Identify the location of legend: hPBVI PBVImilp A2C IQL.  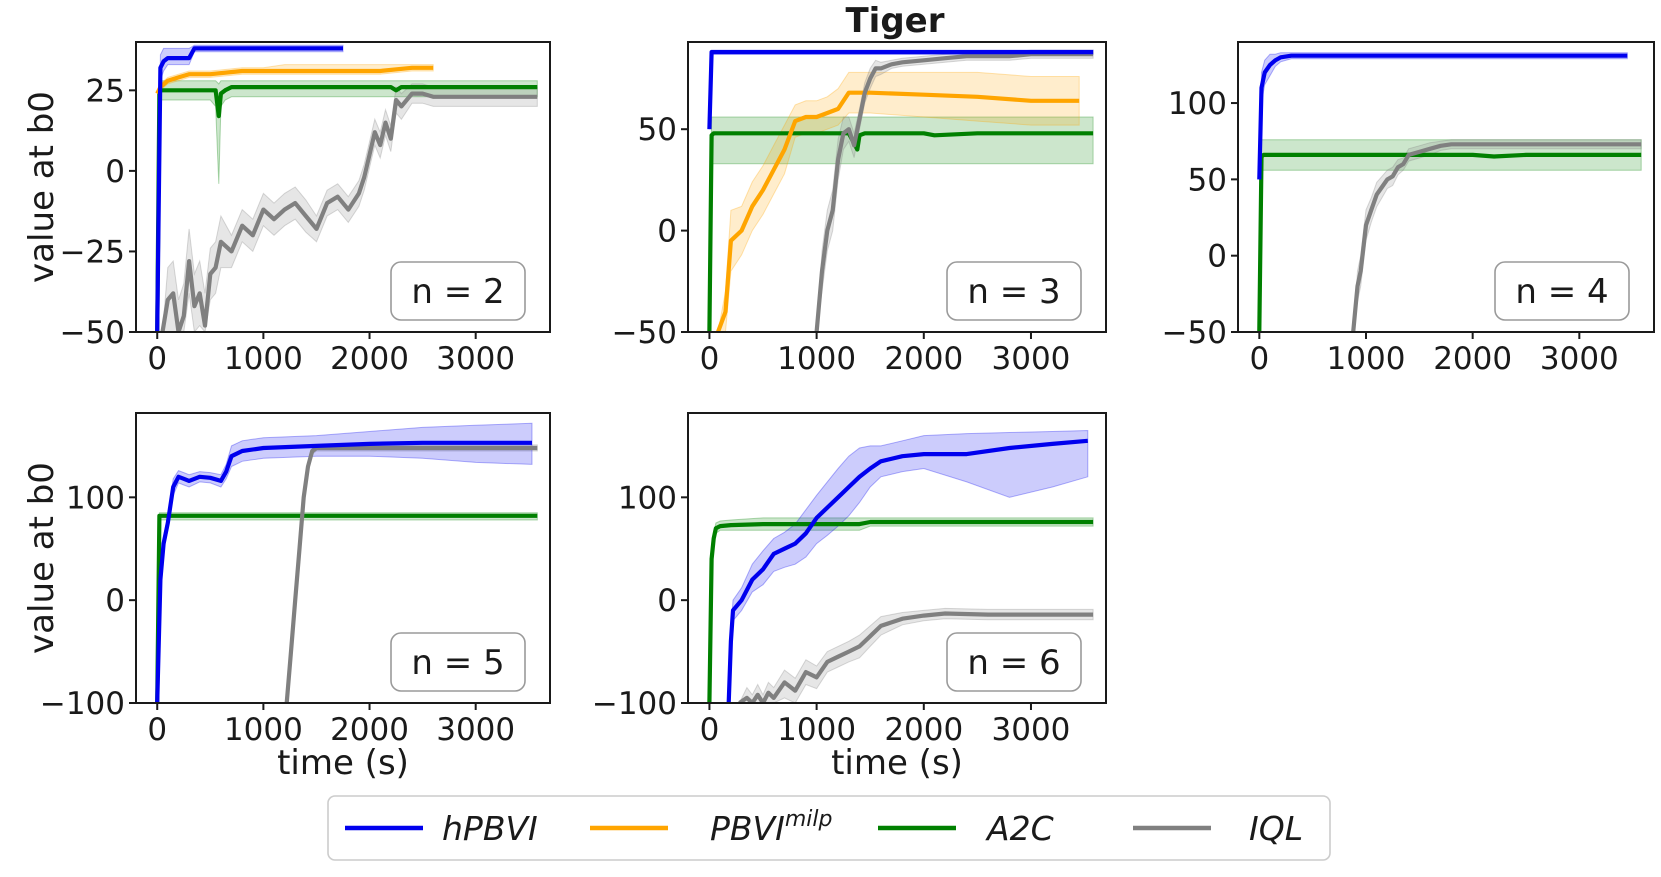
(829, 828).